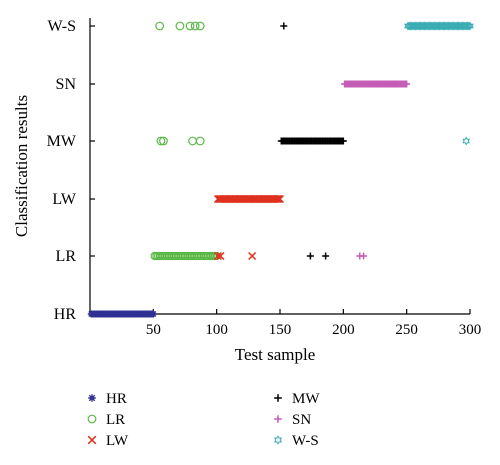  I want to click on legend-item-sn: SN, so click(292, 420).